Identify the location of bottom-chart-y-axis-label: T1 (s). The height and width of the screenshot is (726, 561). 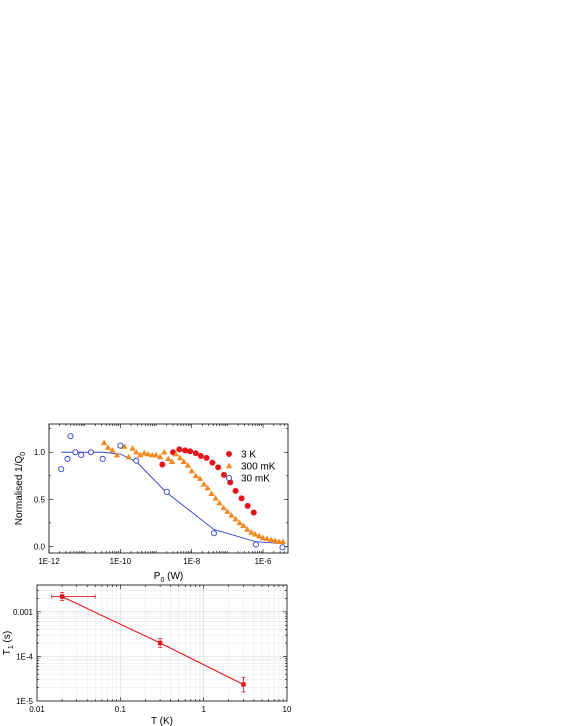
(8, 643).